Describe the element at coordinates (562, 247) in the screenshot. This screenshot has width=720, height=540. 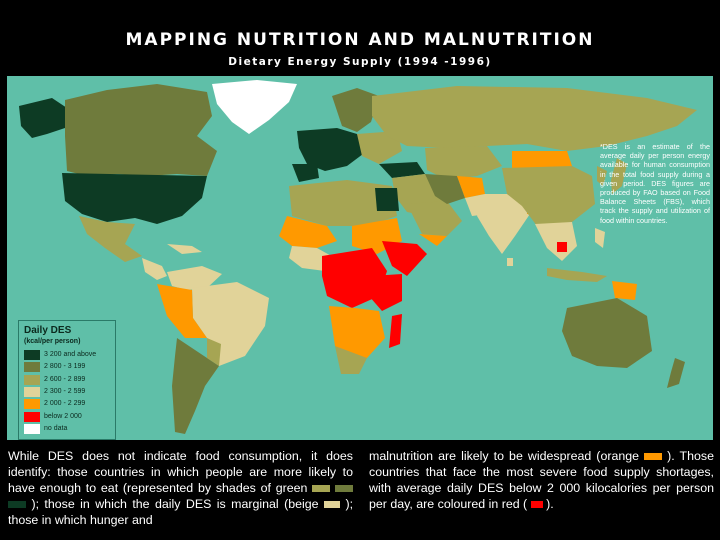
I see `cambodia-region` at that location.